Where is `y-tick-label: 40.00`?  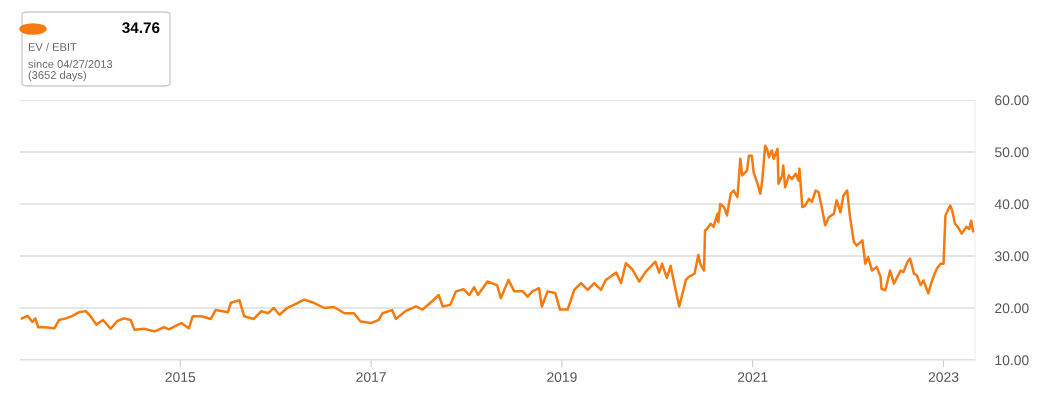
y-tick-label: 40.00 is located at coordinates (1011, 204).